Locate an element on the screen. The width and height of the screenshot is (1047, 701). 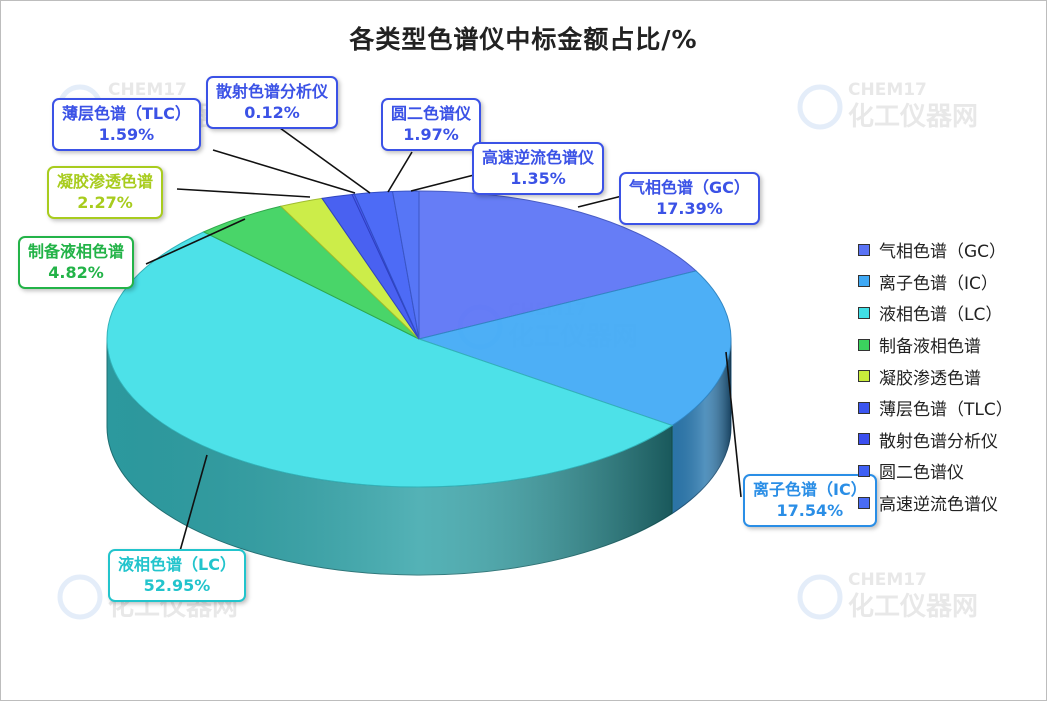
legend-item-8: 高速逆流色谱仪 is located at coordinates (935, 503).